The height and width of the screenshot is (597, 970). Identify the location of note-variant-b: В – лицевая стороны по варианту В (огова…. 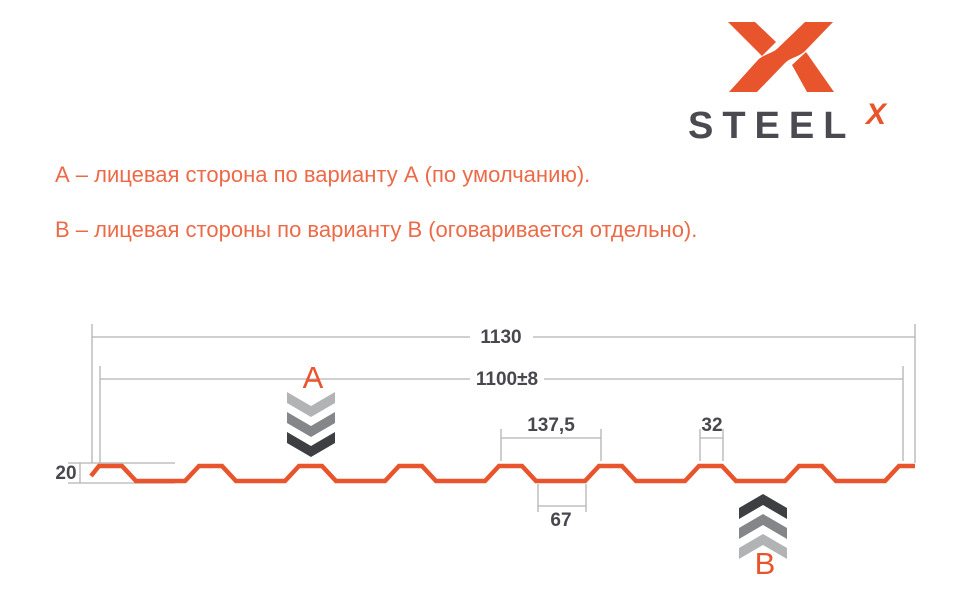
(376, 229).